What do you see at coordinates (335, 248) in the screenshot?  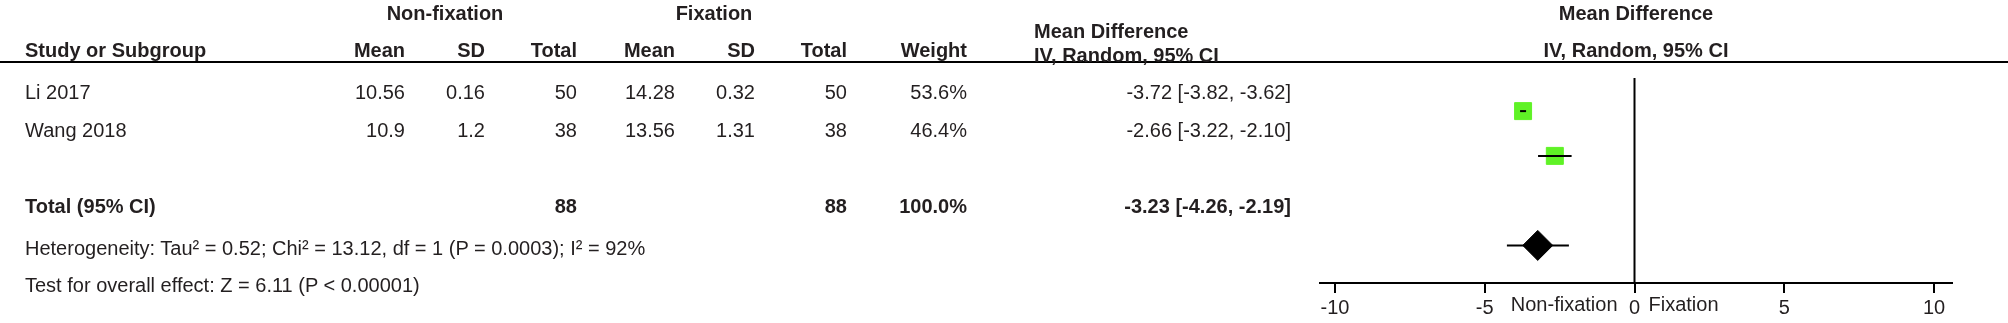 I see `text: Heterogeneity: Tau² = 0.52; Chi² = 13.12, df = 1 (P = 0.0003); I² = 92%` at bounding box center [335, 248].